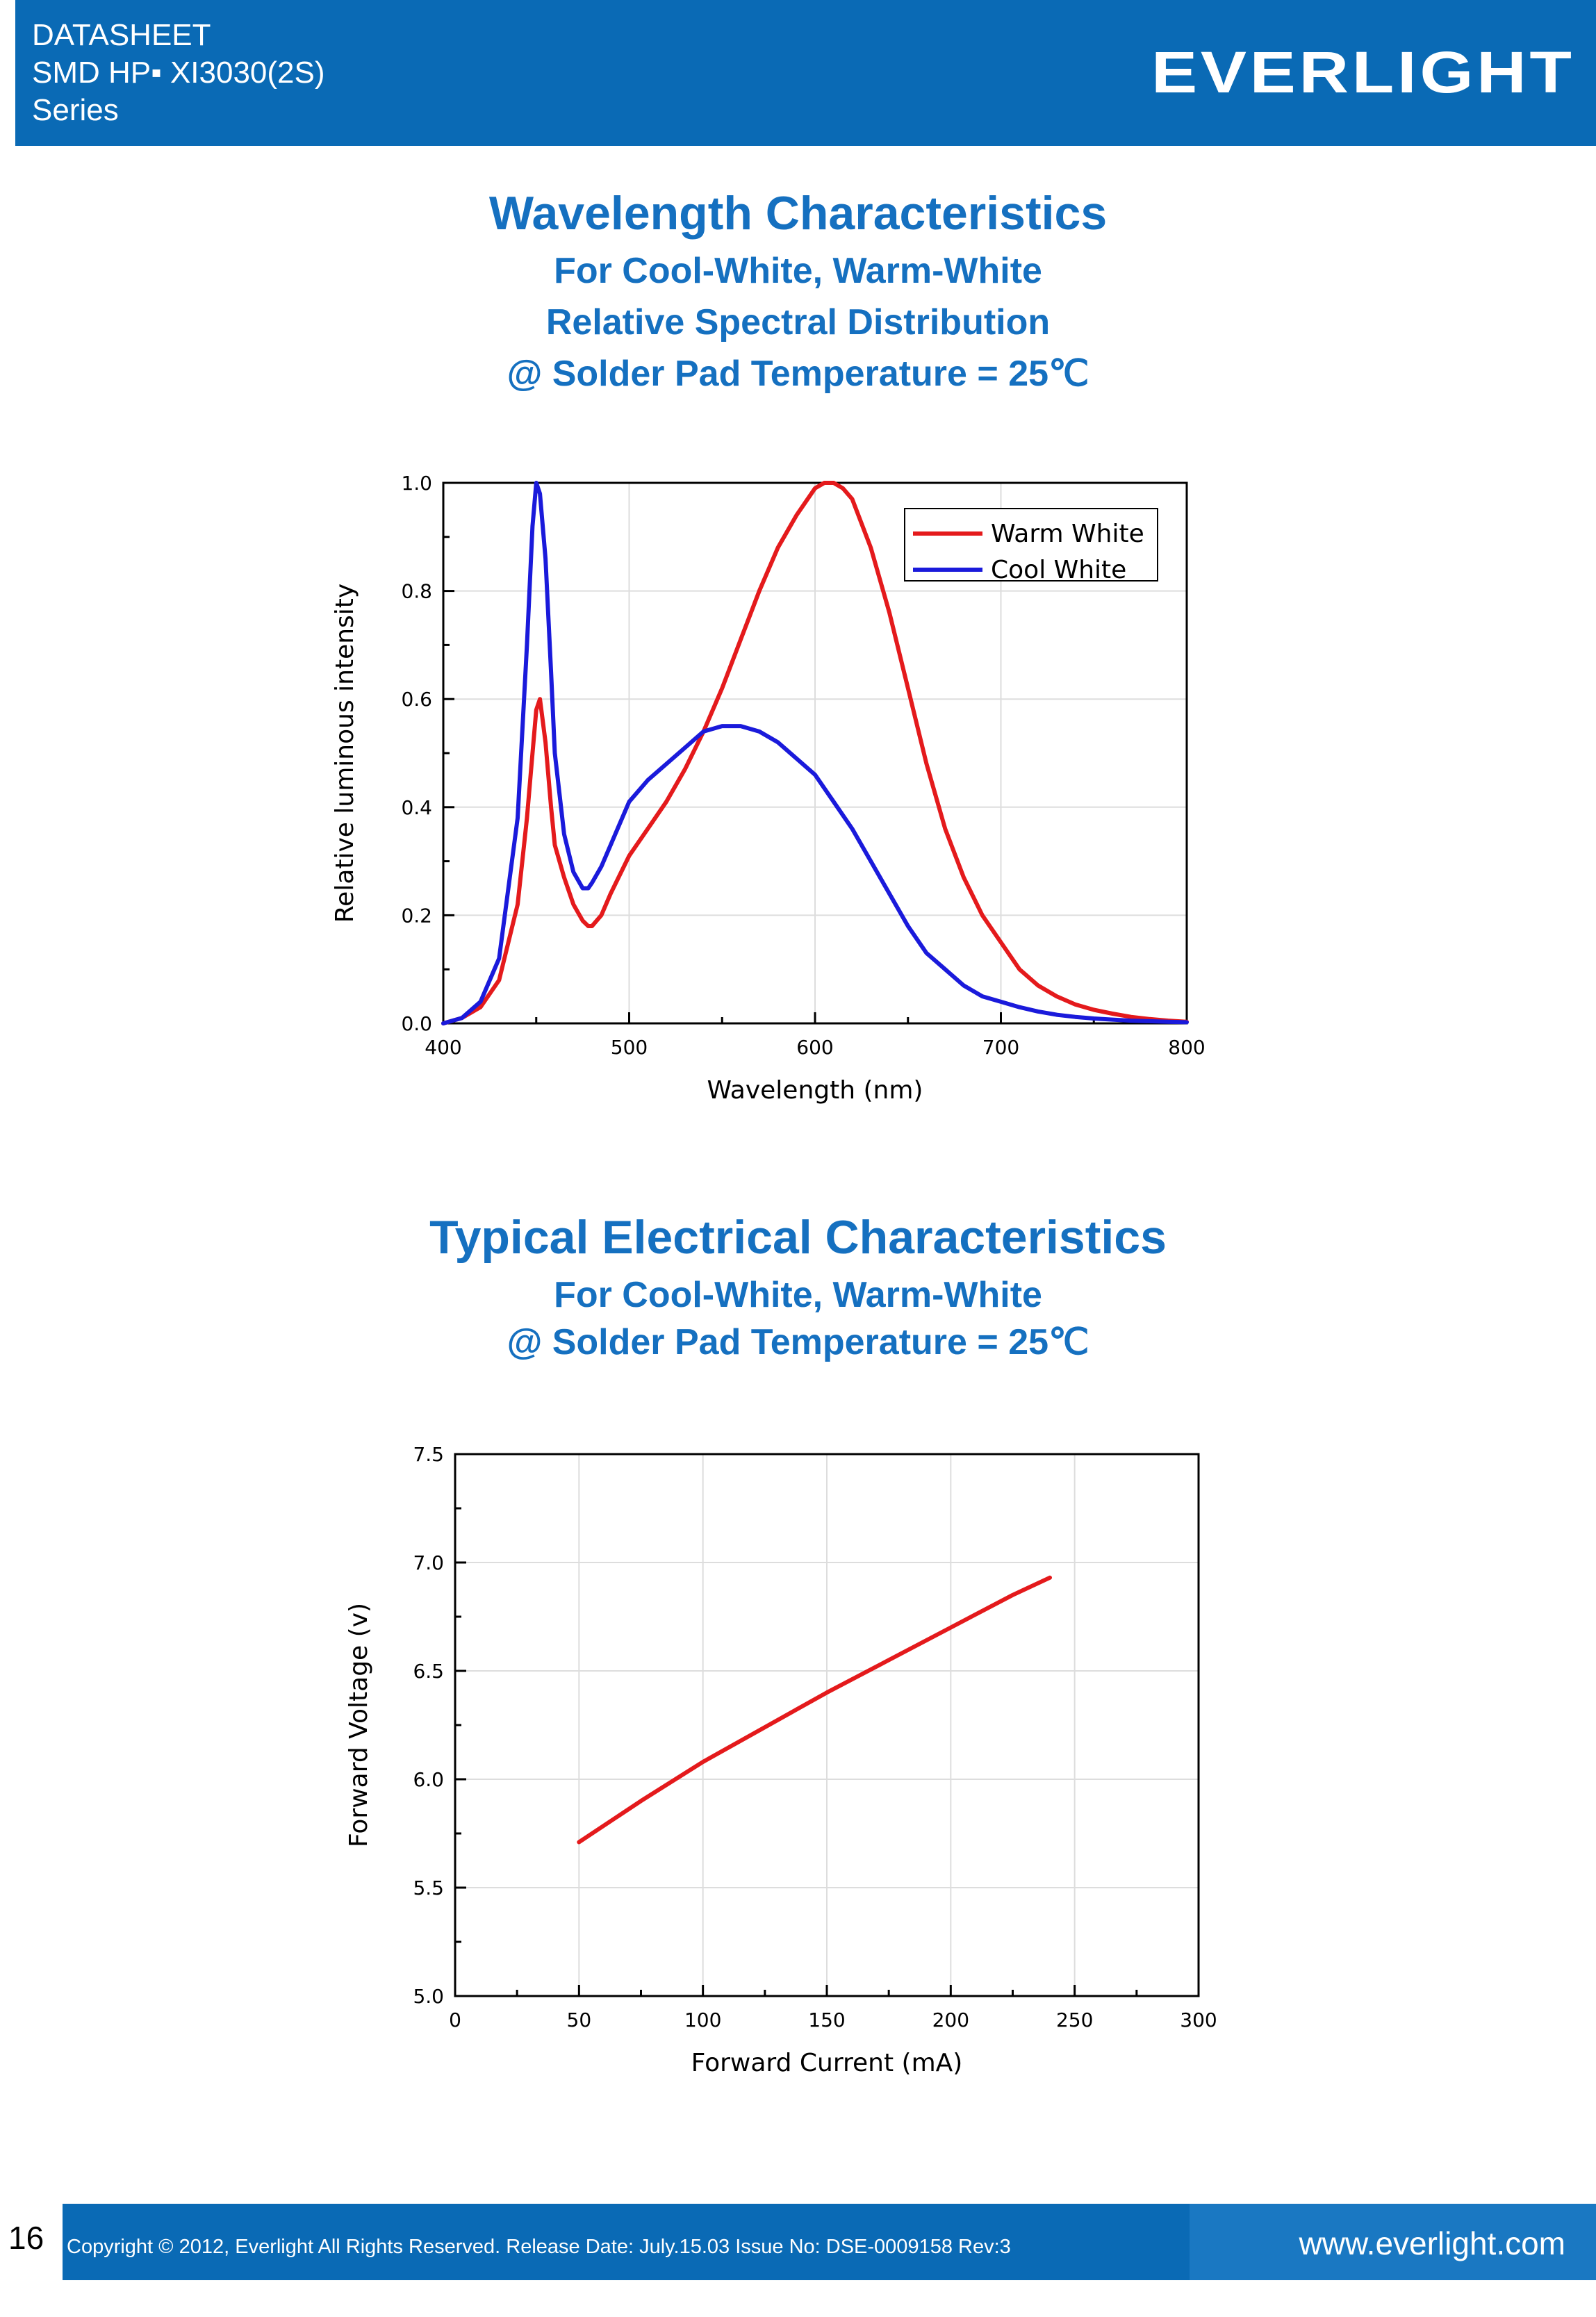 This screenshot has height=2317, width=1596. What do you see at coordinates (416, 916) in the screenshot?
I see `y-tick-label: 0.2` at bounding box center [416, 916].